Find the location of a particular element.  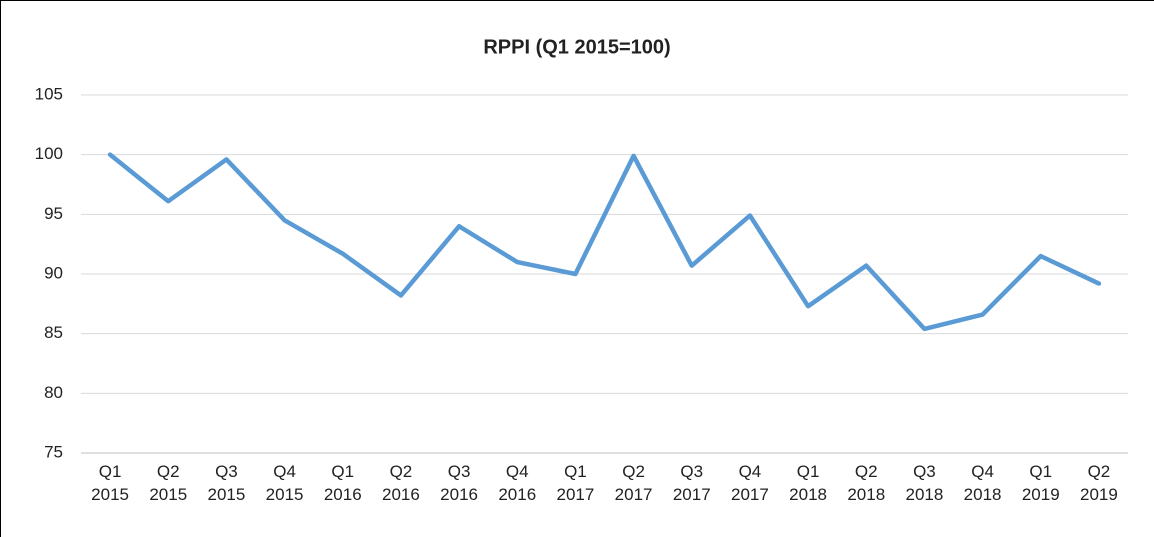

y-tick-label: 105 is located at coordinates (49, 93).